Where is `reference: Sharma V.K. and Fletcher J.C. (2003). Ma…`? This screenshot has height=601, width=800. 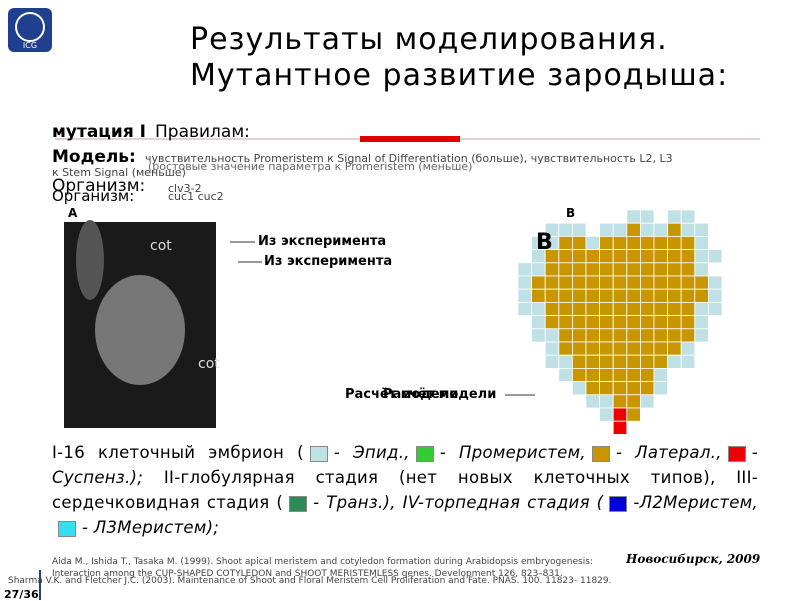
reference: Sharma V.K. and Fletcher J.C. (2003). Ma… is located at coordinates (310, 581).